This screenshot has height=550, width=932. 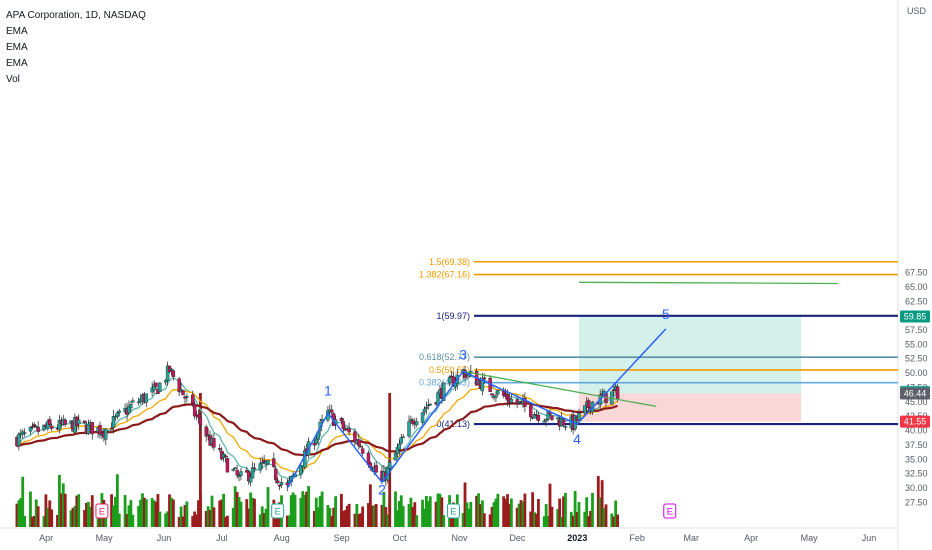 What do you see at coordinates (916, 474) in the screenshot?
I see `y-tick-label: 32.50` at bounding box center [916, 474].